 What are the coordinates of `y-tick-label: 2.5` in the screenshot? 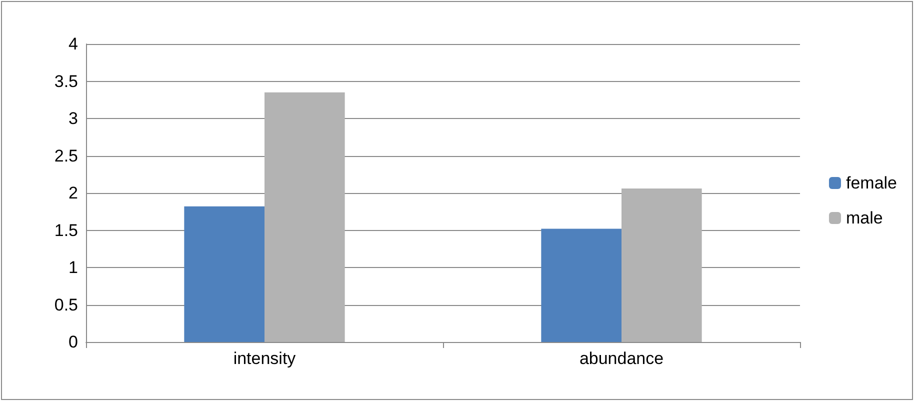 It's located at (66, 156).